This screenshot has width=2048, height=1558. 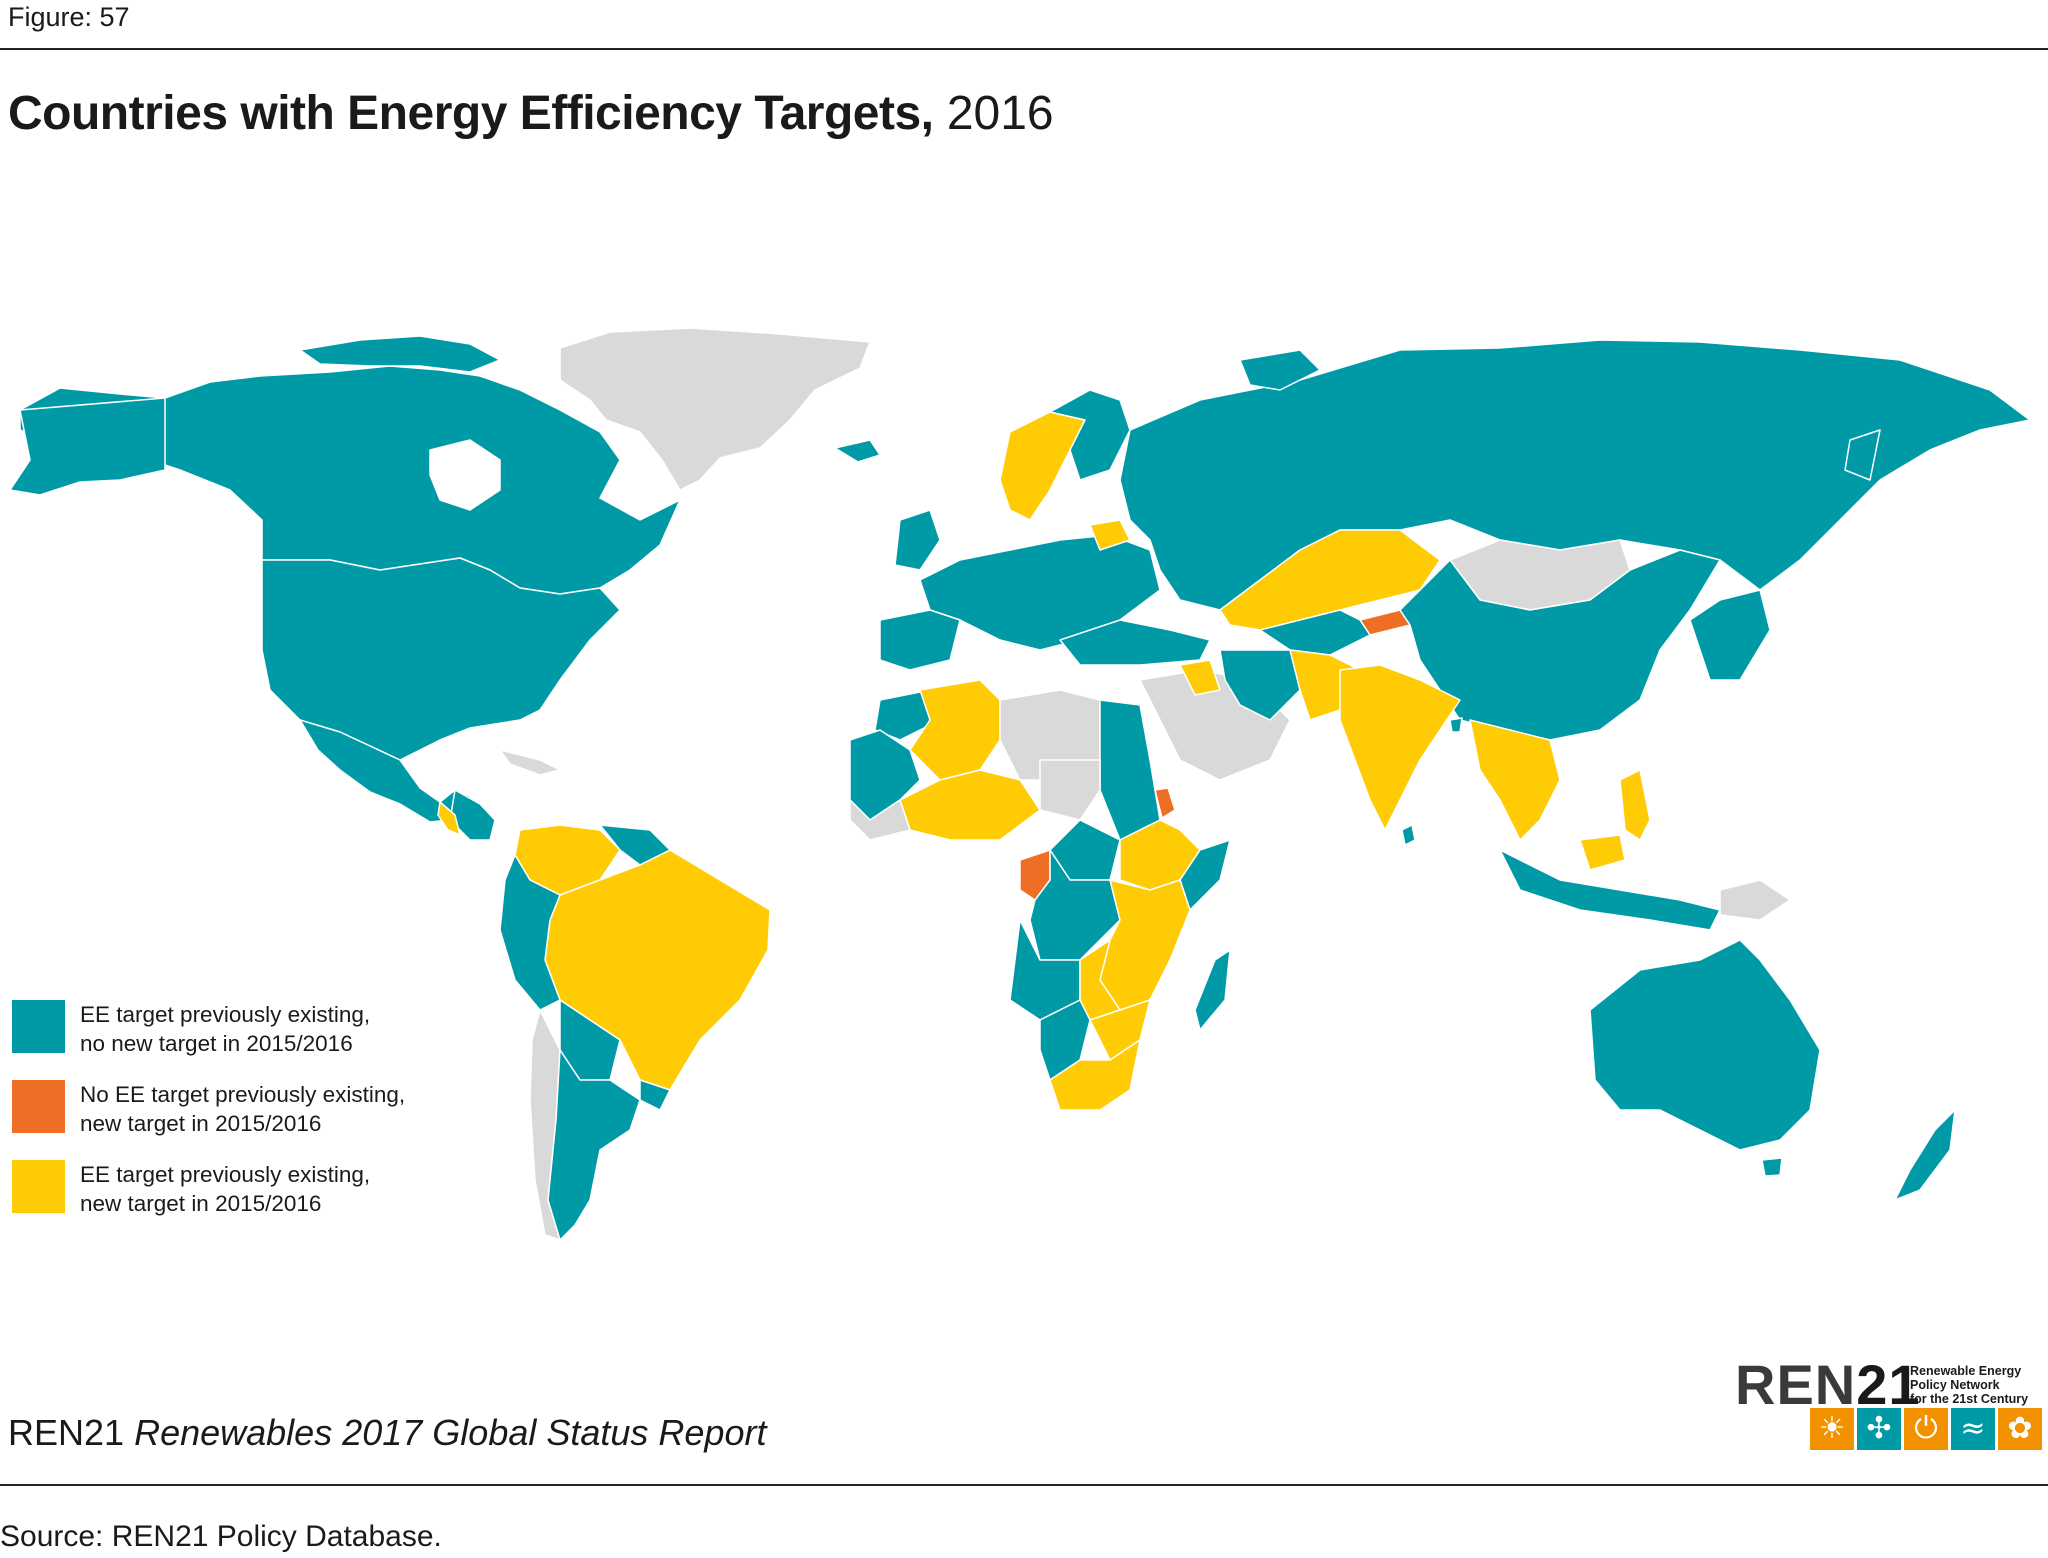 I want to click on title-year: 2016, so click(x=1000, y=113).